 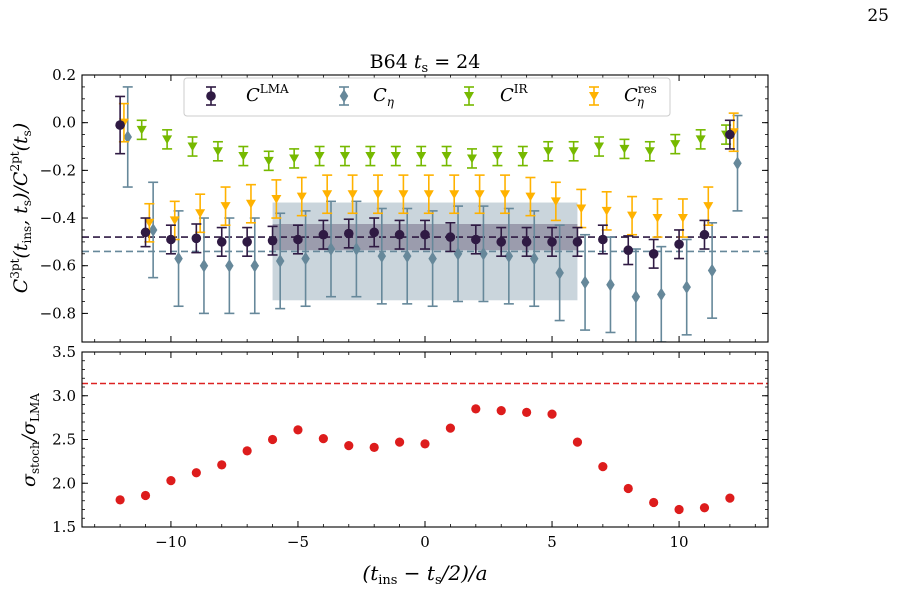 I want to click on bottom-xlabel: (tins − ts/2)/a, so click(x=424, y=574).